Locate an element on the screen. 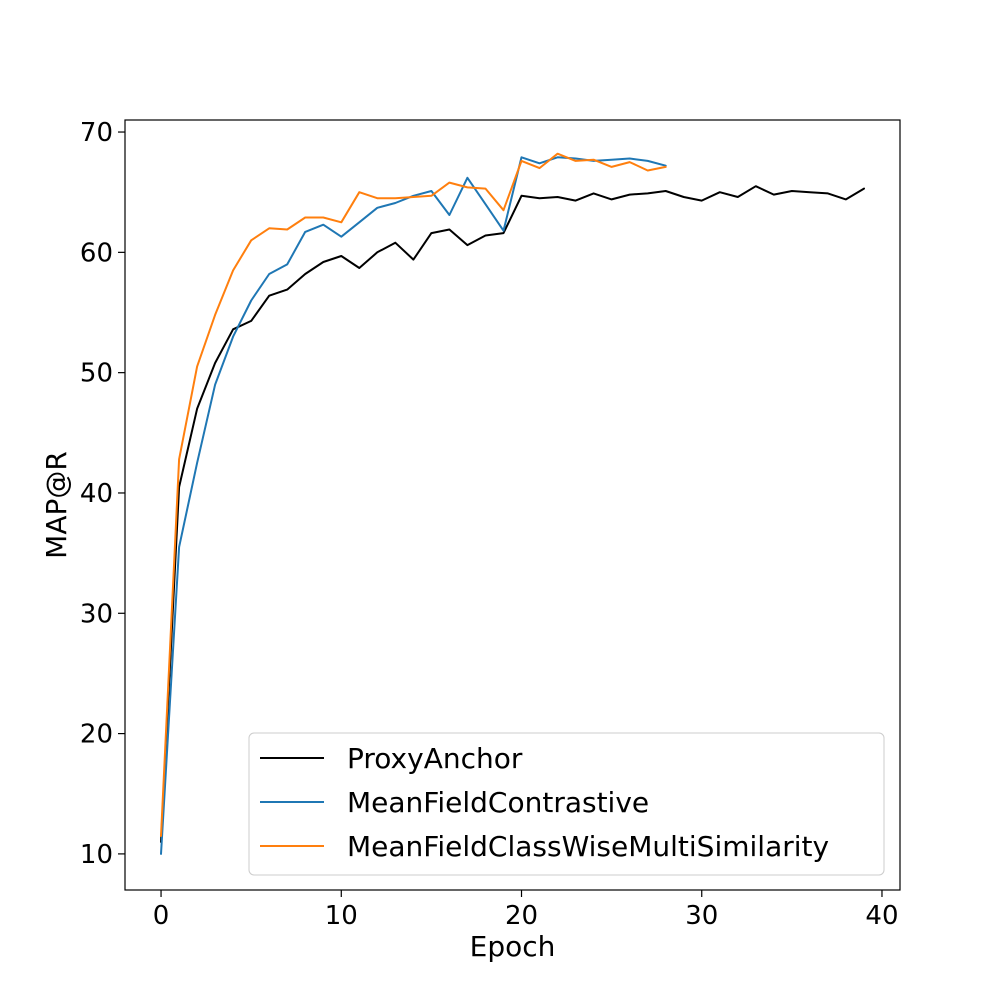  x-tick-label: 30 is located at coordinates (701, 916).